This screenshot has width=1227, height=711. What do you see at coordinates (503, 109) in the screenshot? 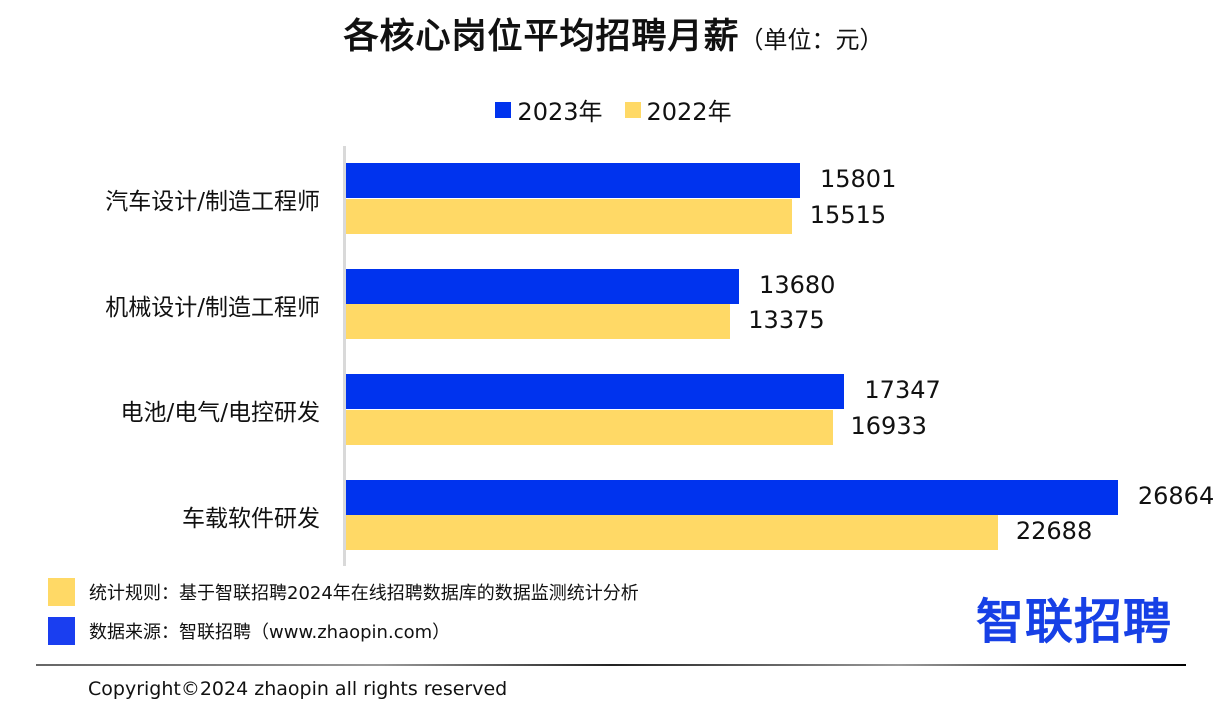
I see `legend-swatch-2023` at bounding box center [503, 109].